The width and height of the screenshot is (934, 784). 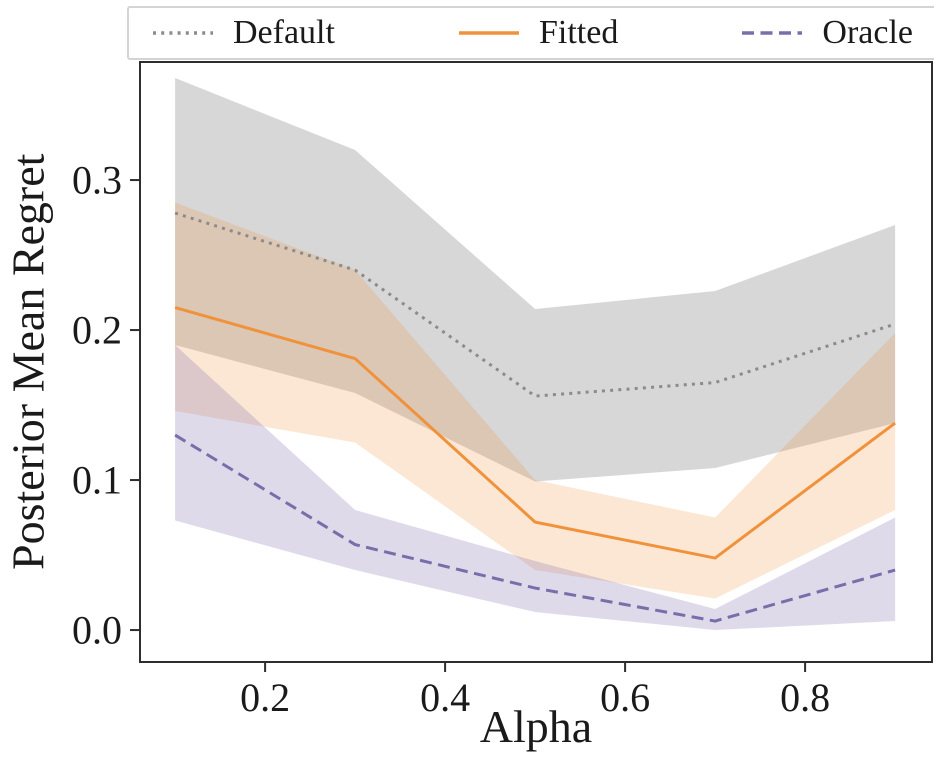 What do you see at coordinates (489, 33) in the screenshot?
I see `fitted-line-sample-icon` at bounding box center [489, 33].